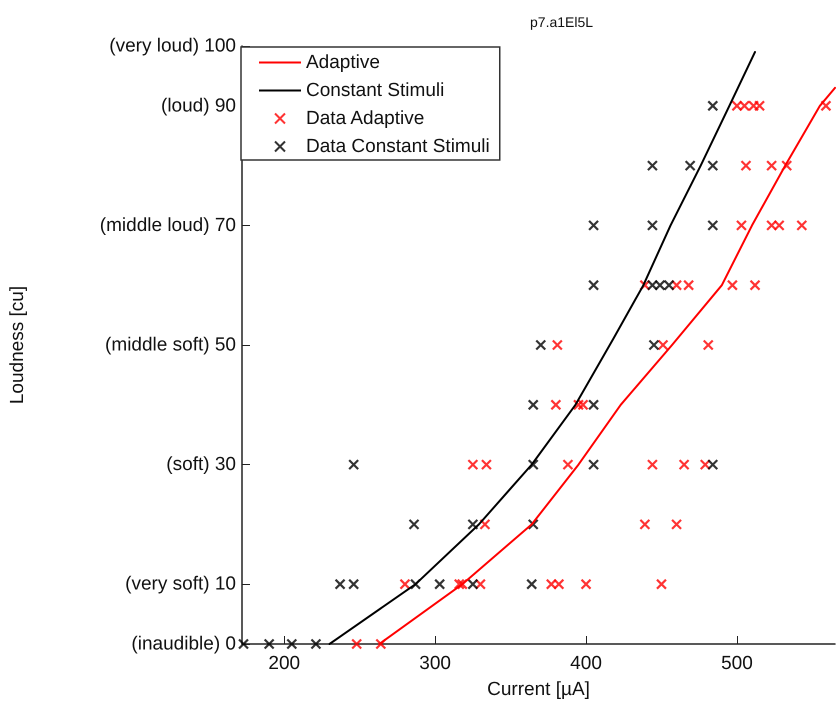  Describe the element at coordinates (562, 22) in the screenshot. I see `chart-title: p7.a1El5L` at that location.